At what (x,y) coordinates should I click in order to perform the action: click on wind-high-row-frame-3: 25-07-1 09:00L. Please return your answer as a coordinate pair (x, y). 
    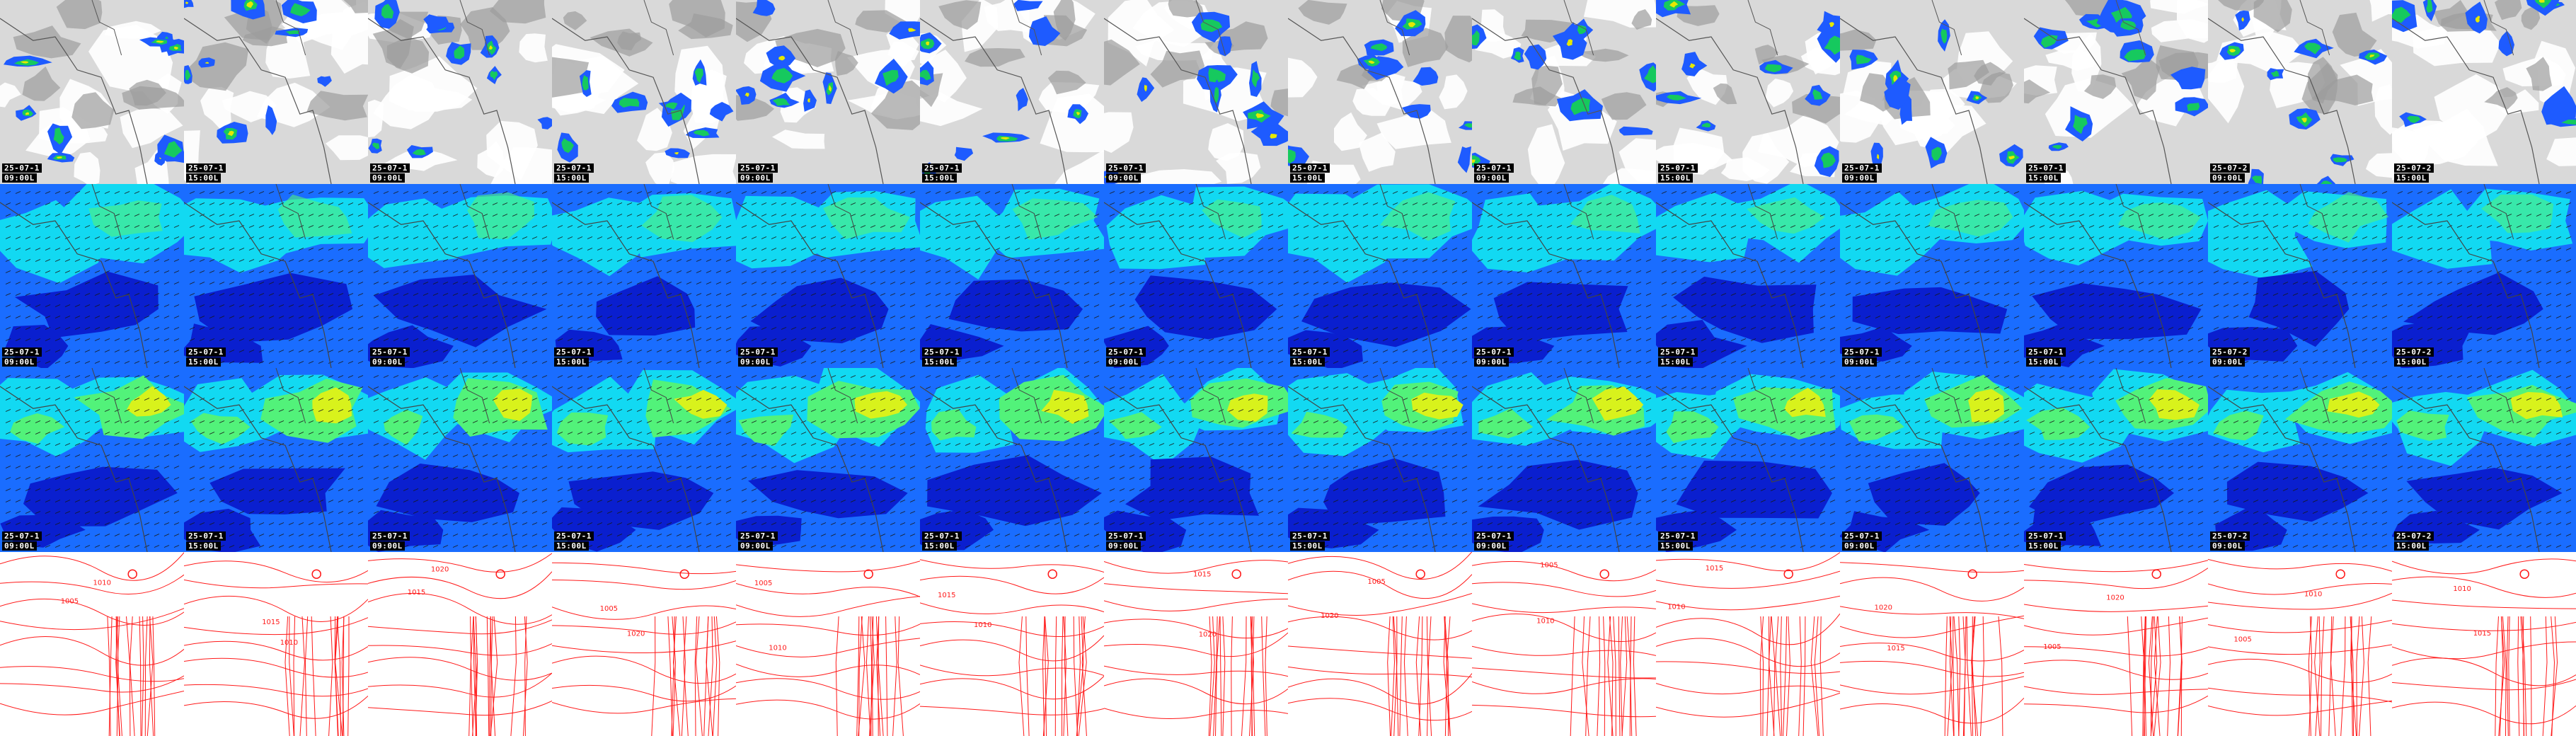
    Looking at the image, I should click on (460, 460).